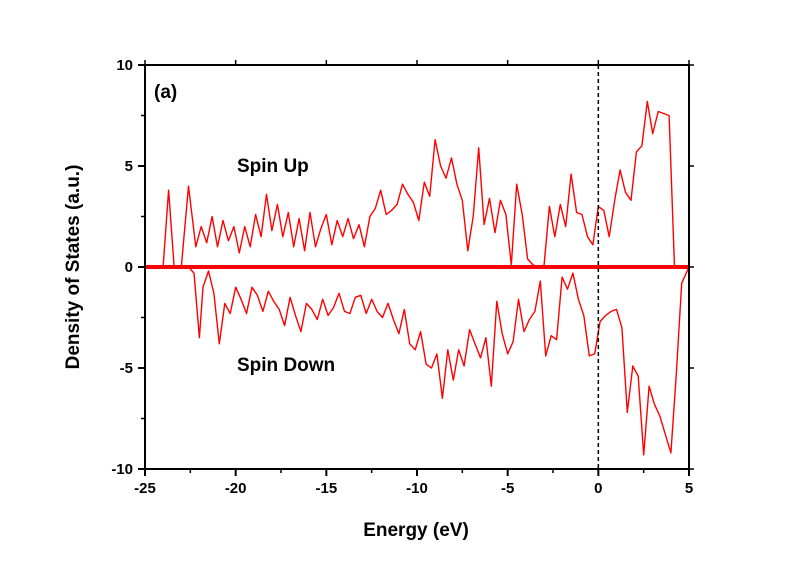 This screenshot has width=800, height=565. What do you see at coordinates (236, 488) in the screenshot?
I see `x-tick-label: -20` at bounding box center [236, 488].